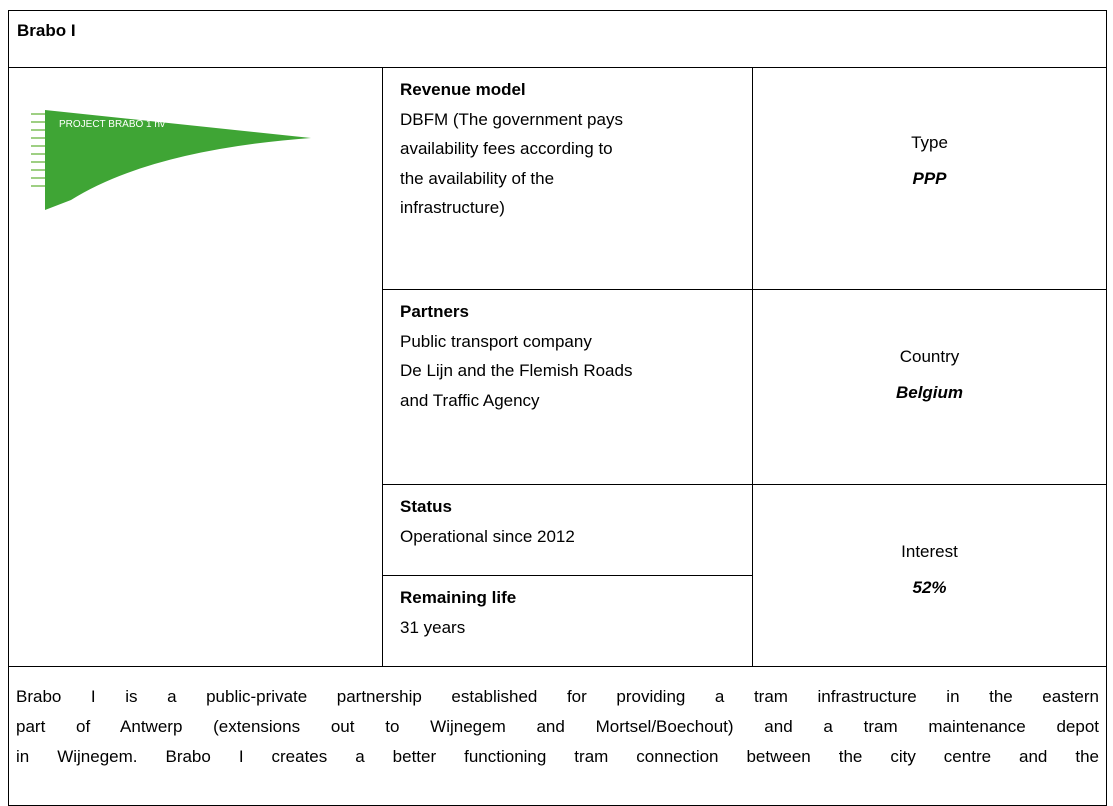  What do you see at coordinates (477, 178) in the screenshot?
I see `detail-text: the availability of the` at bounding box center [477, 178].